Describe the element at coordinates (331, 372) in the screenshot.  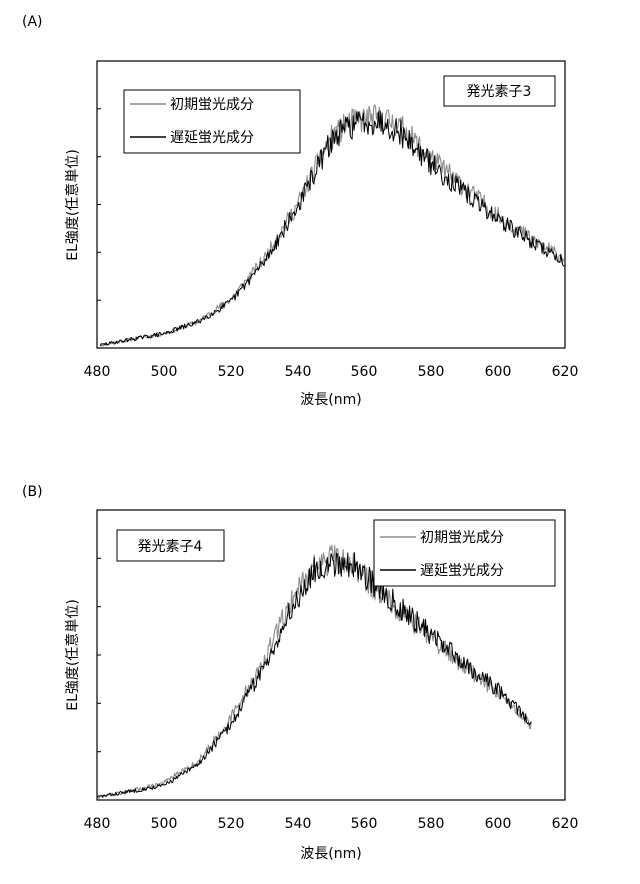
I see `panel-a-x-tick-labels: 480 500 520 540 560 580 600 620` at that location.